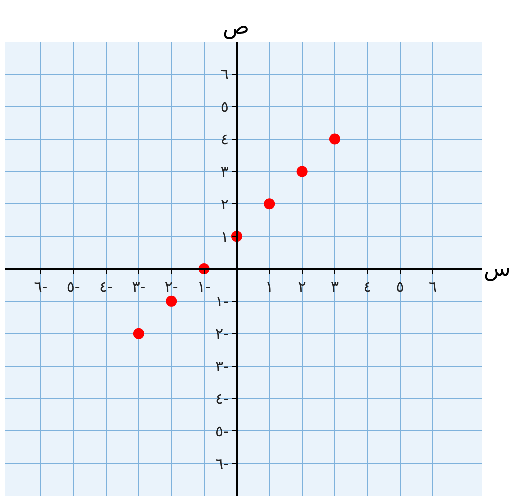  What do you see at coordinates (302, 287) in the screenshot?
I see `x-tick-label: ٢` at bounding box center [302, 287].